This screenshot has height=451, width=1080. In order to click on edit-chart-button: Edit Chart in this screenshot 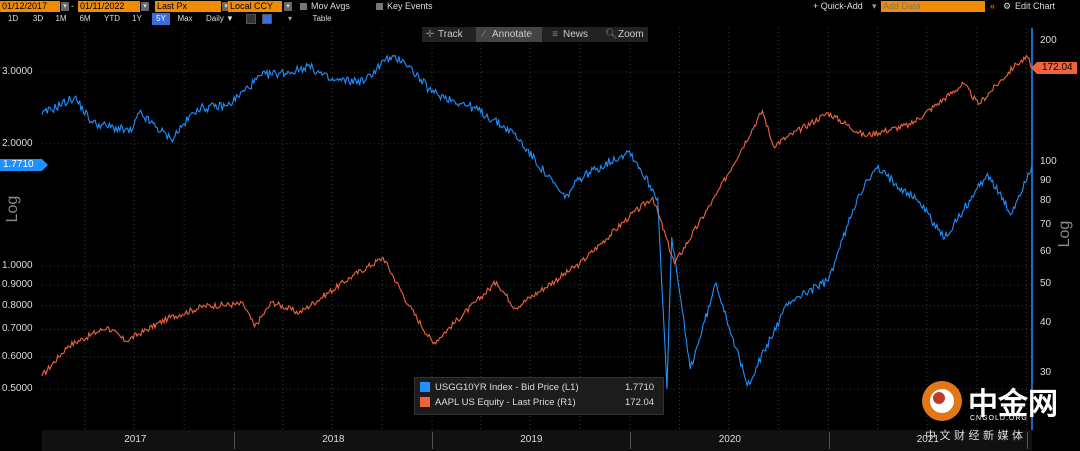, I will do `click(1035, 6)`.